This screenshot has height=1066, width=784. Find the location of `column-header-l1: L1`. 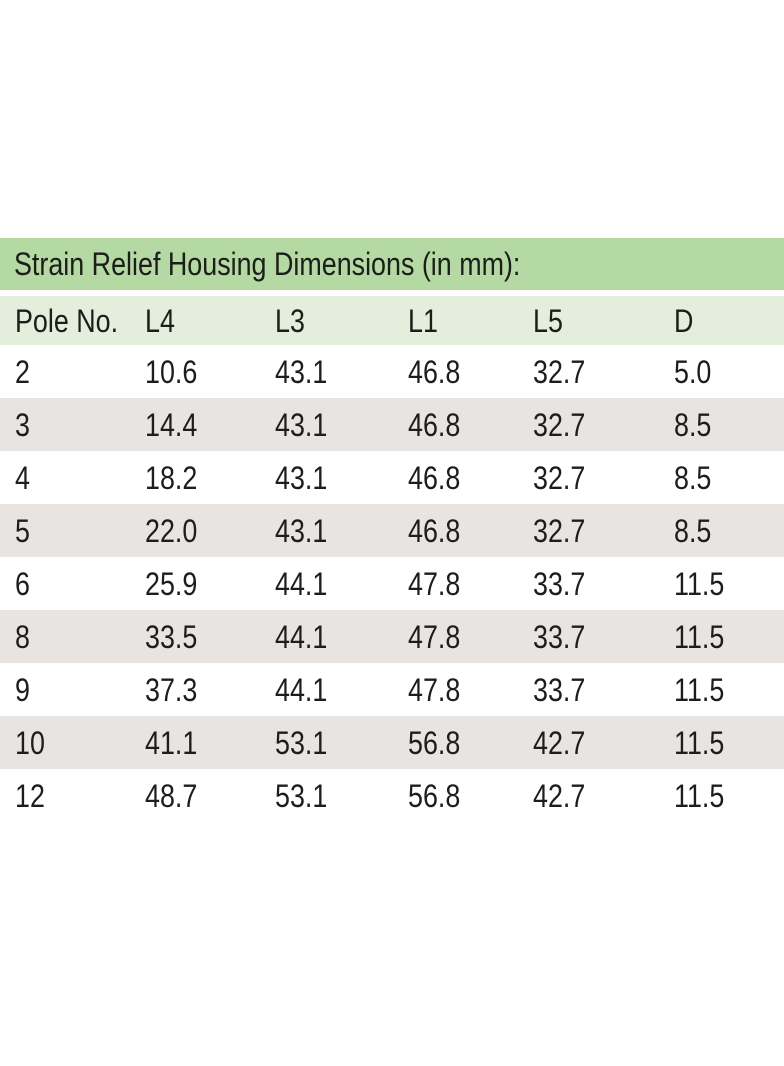

column-header-l1: L1 is located at coordinates (423, 320).